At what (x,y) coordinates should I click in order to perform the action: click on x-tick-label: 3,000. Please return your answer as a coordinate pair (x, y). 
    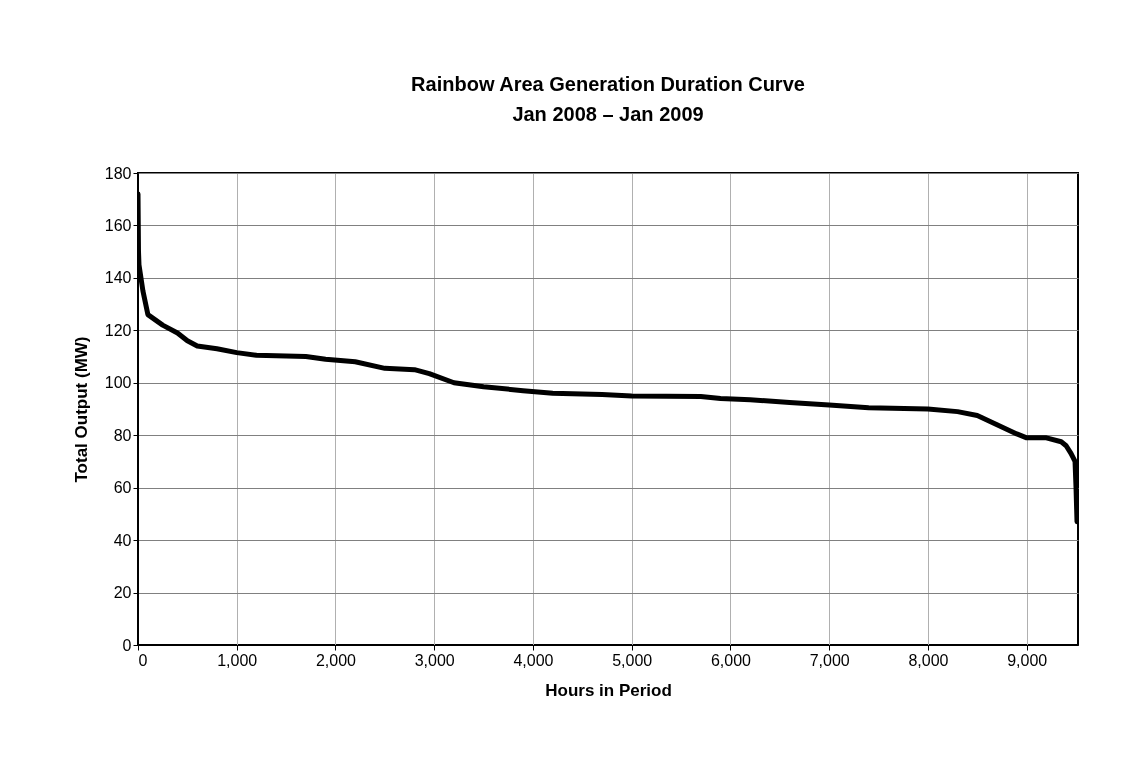
    Looking at the image, I should click on (434, 660).